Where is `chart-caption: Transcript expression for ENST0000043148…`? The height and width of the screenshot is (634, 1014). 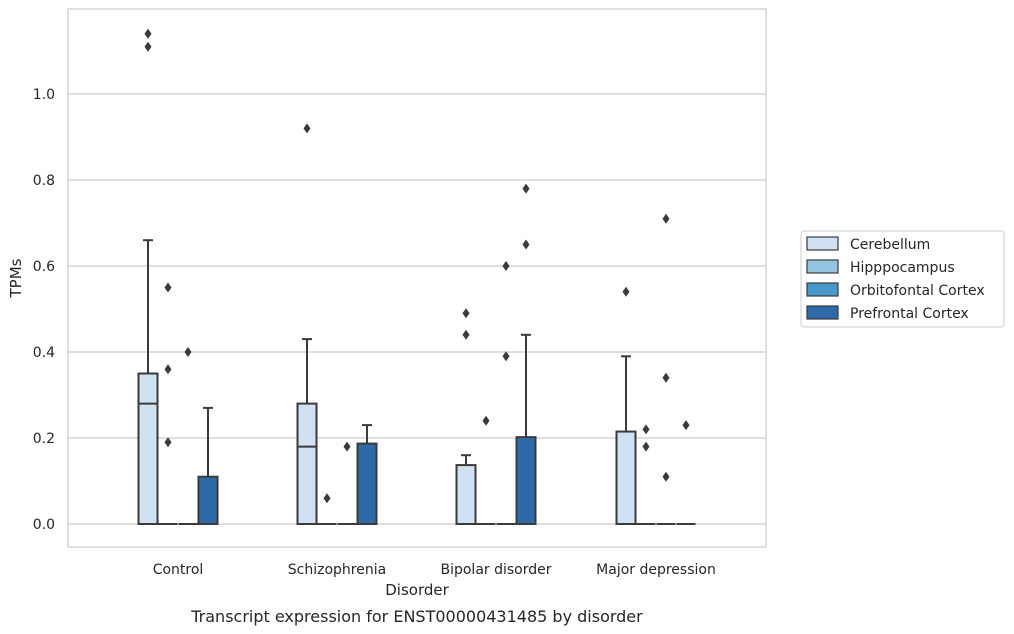 chart-caption: Transcript expression for ENST0000043148… is located at coordinates (416, 616).